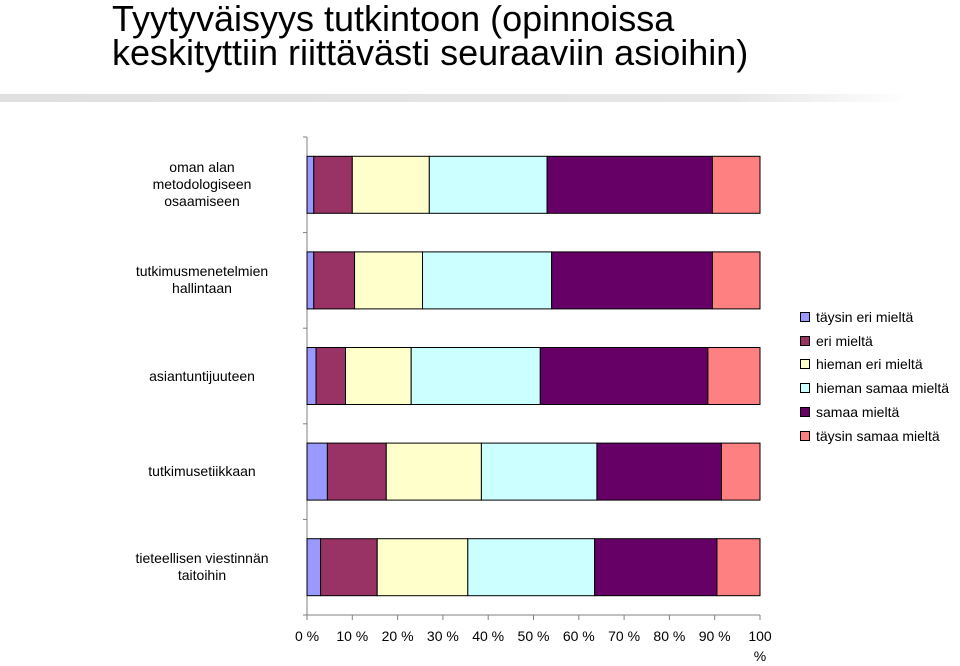 Image resolution: width=960 pixels, height=666 pixels. I want to click on category-label-line: tutkimusmenetelmien, so click(202, 271).